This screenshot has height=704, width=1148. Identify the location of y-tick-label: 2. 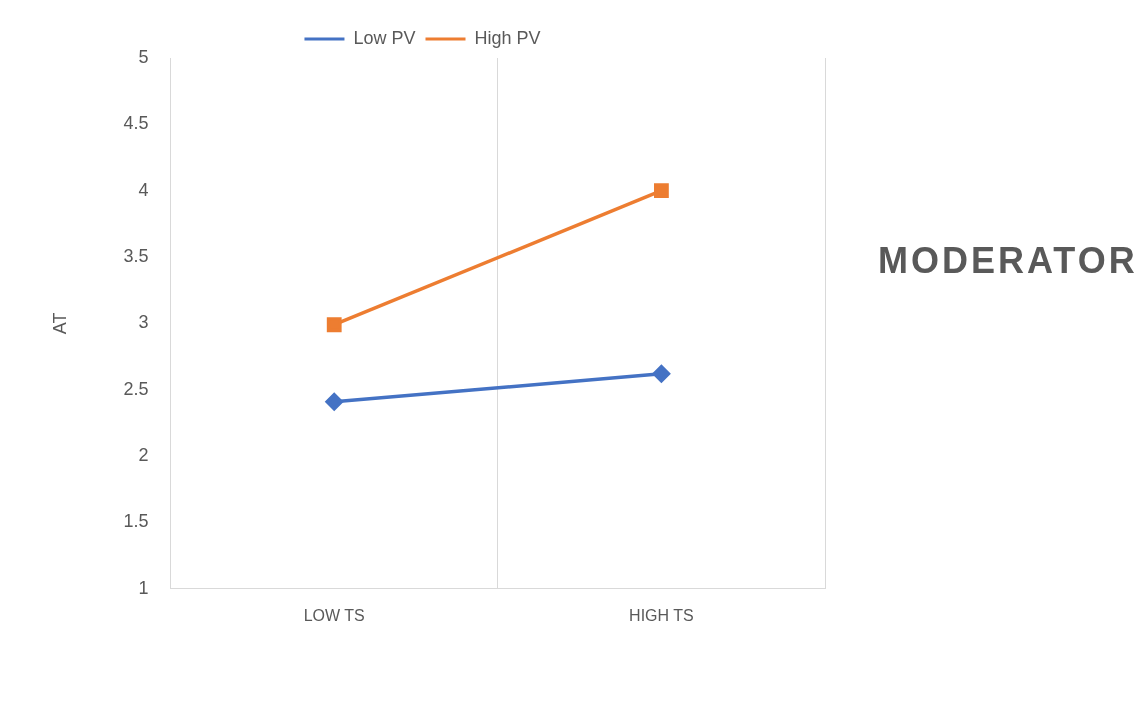
(143, 455).